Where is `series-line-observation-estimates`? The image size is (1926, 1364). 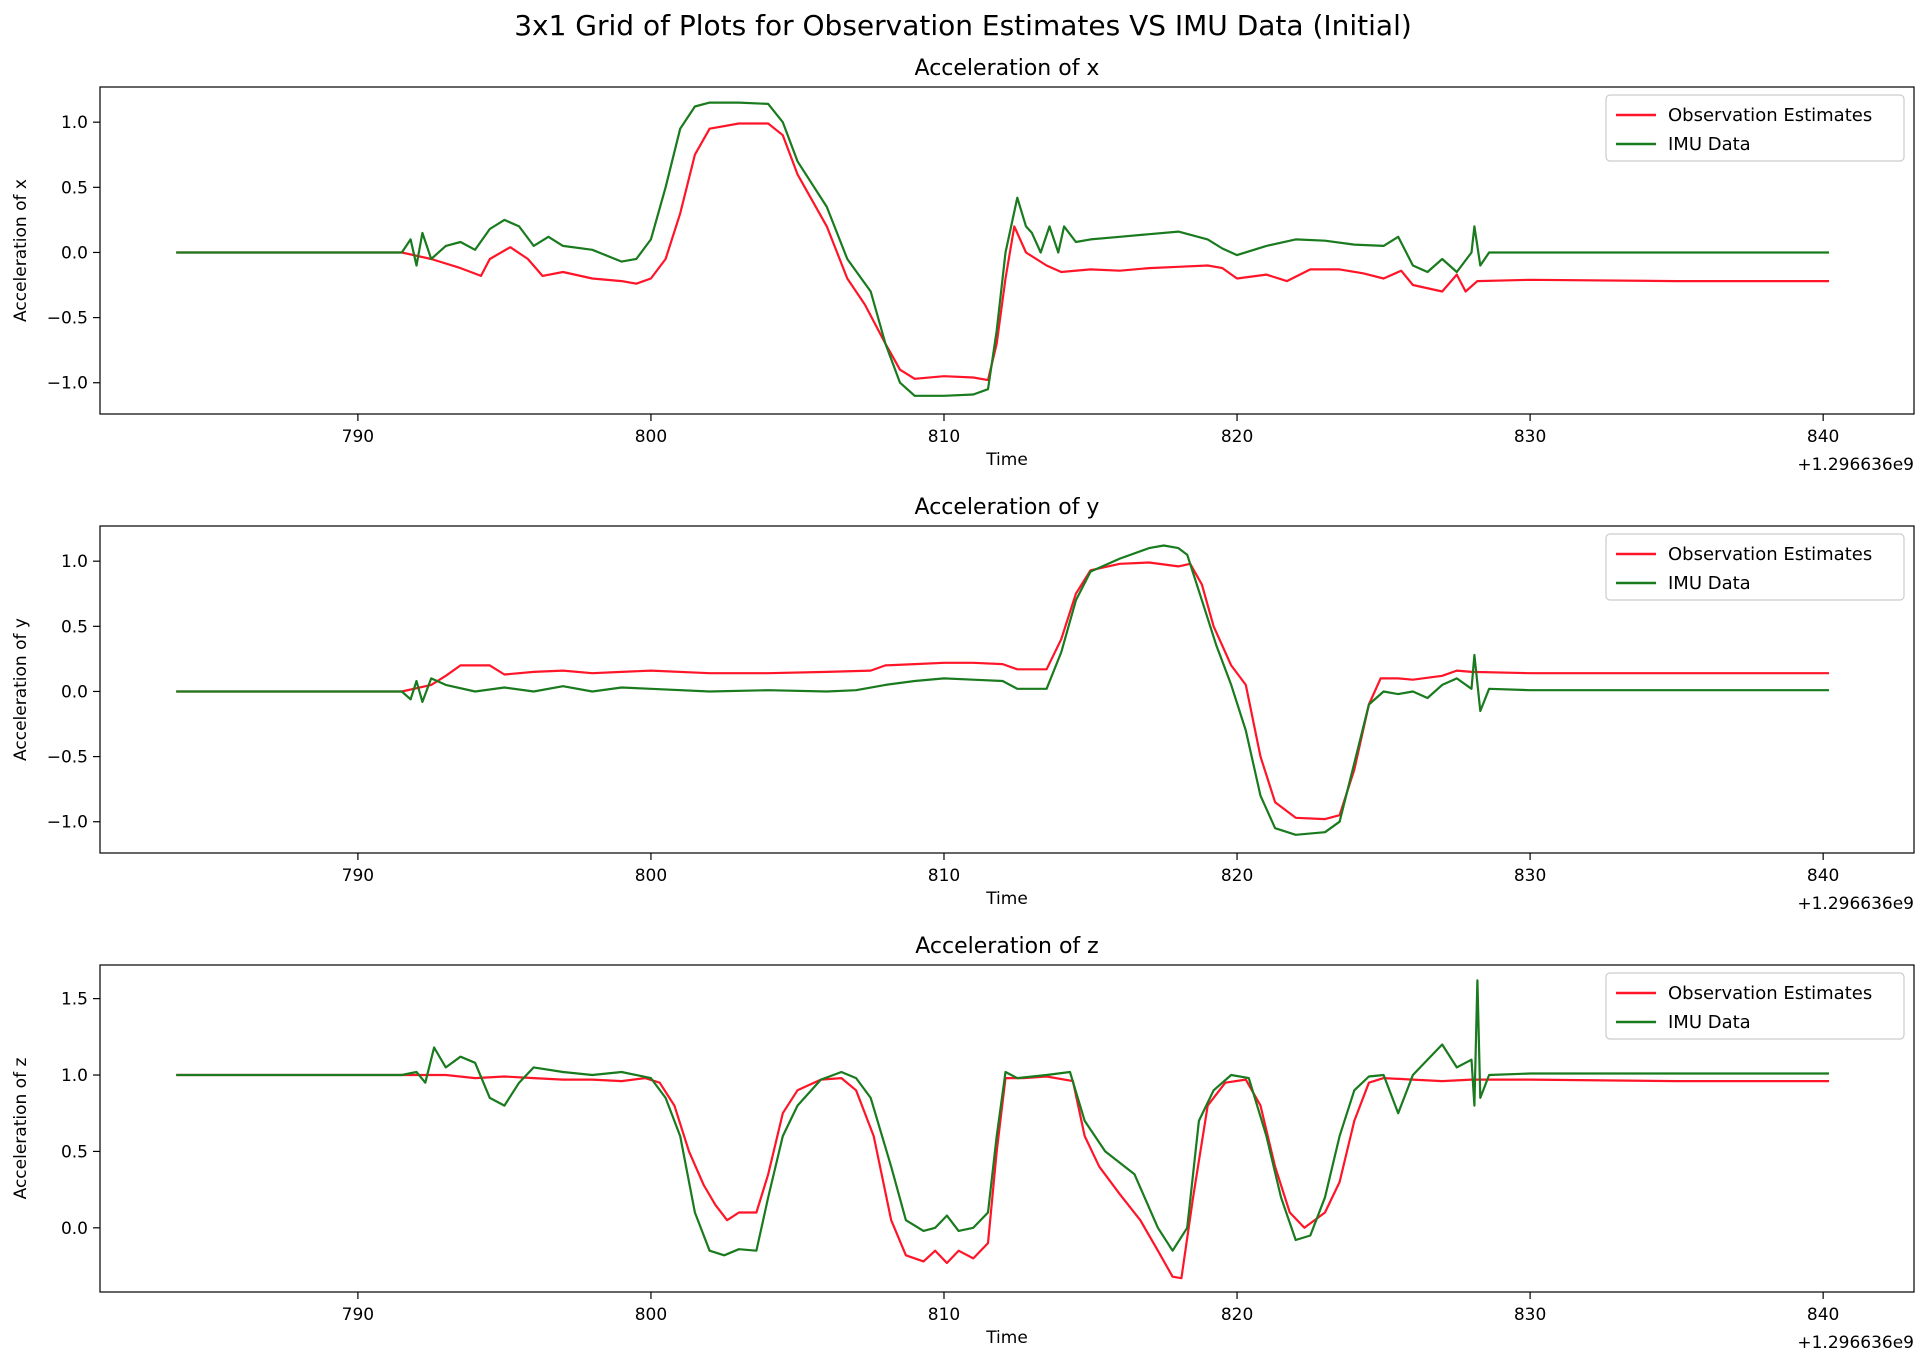
series-line-observation-estimates is located at coordinates (1002, 1176).